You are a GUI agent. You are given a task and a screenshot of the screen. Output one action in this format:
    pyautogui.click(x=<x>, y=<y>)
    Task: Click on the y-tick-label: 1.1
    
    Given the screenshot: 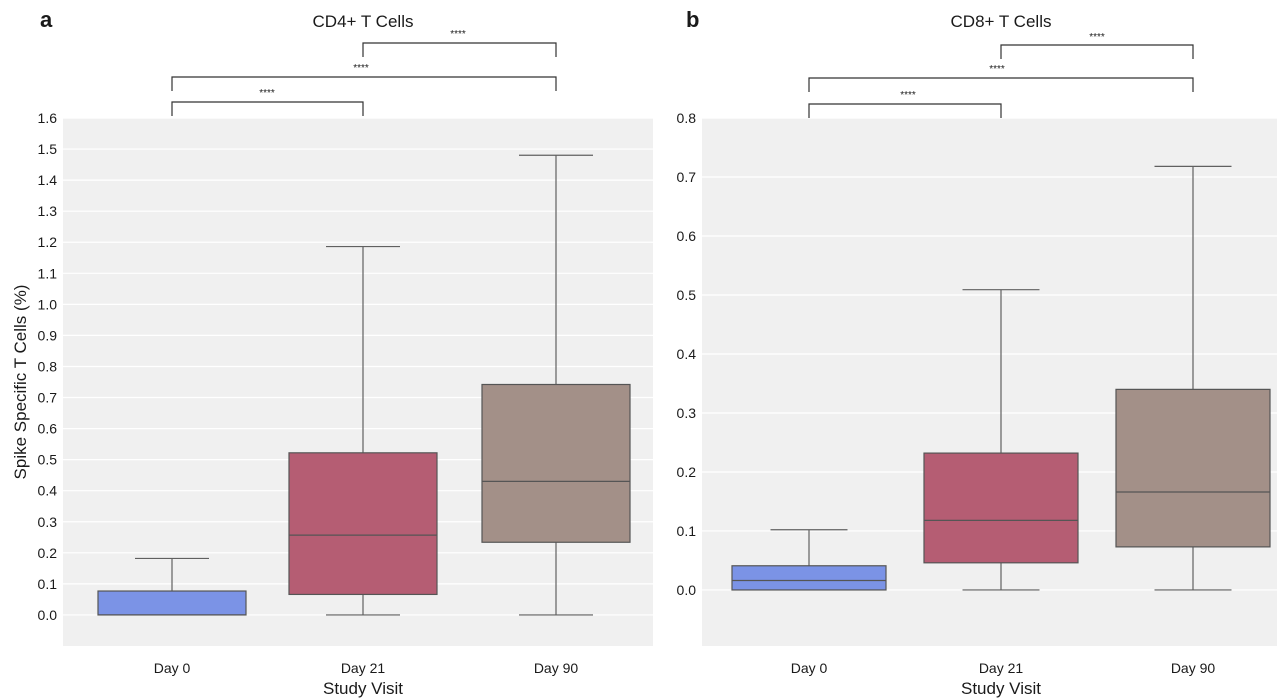 What is the action you would take?
    pyautogui.click(x=48, y=273)
    